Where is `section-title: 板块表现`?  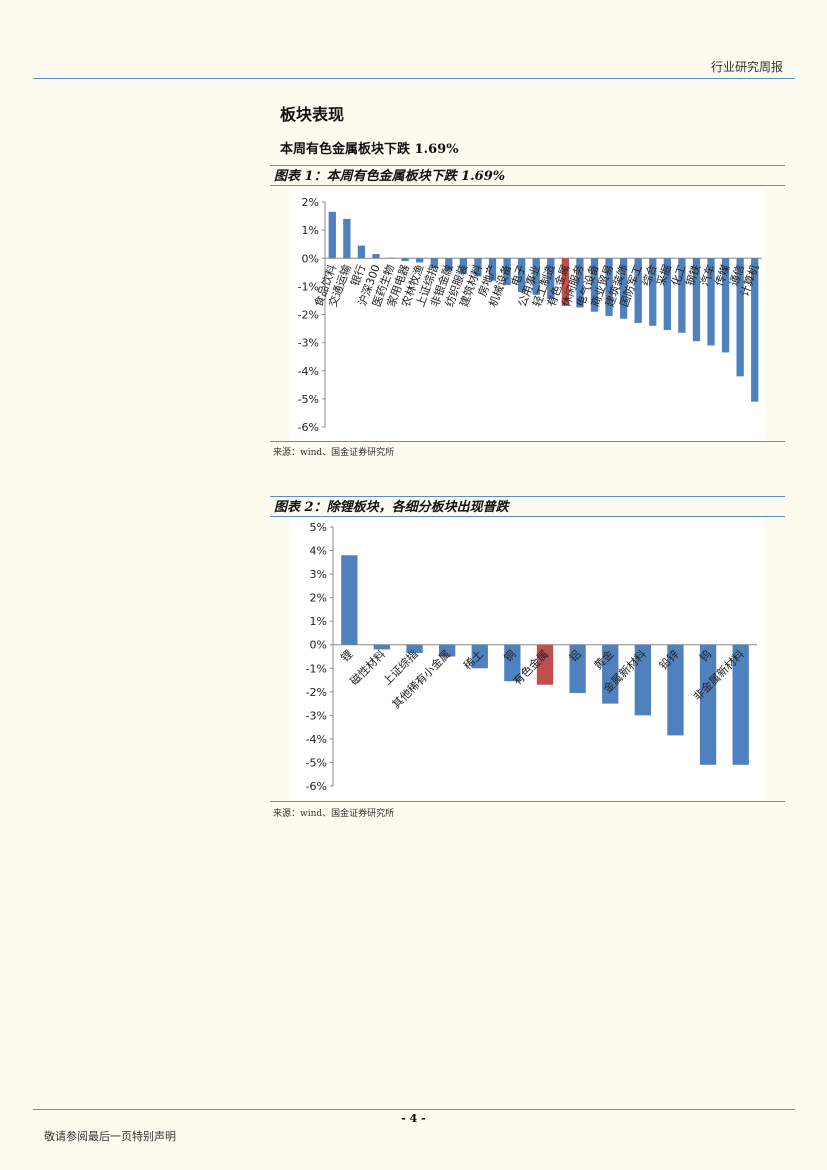
section-title: 板块表现 is located at coordinates (312, 114).